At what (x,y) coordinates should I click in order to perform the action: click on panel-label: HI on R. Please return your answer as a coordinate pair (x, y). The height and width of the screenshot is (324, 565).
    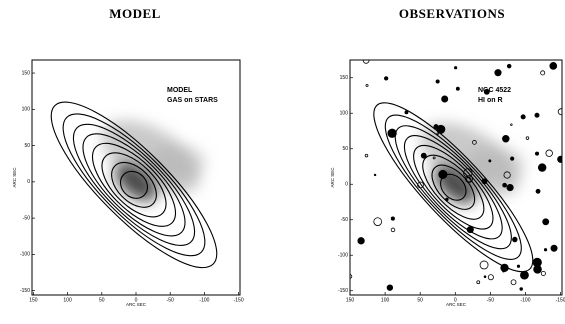
    Looking at the image, I should click on (490, 100).